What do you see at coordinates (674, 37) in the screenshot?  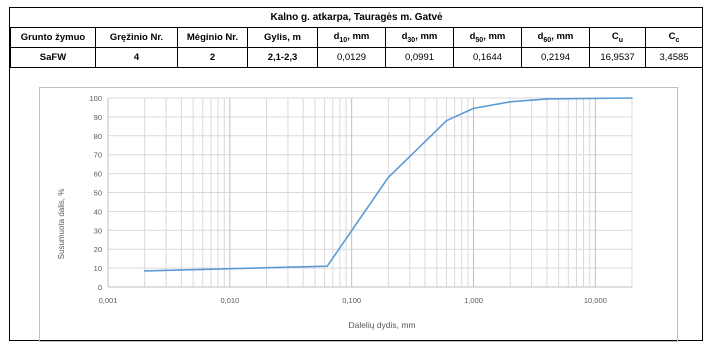 I see `col-header-cc: Cc` at bounding box center [674, 37].